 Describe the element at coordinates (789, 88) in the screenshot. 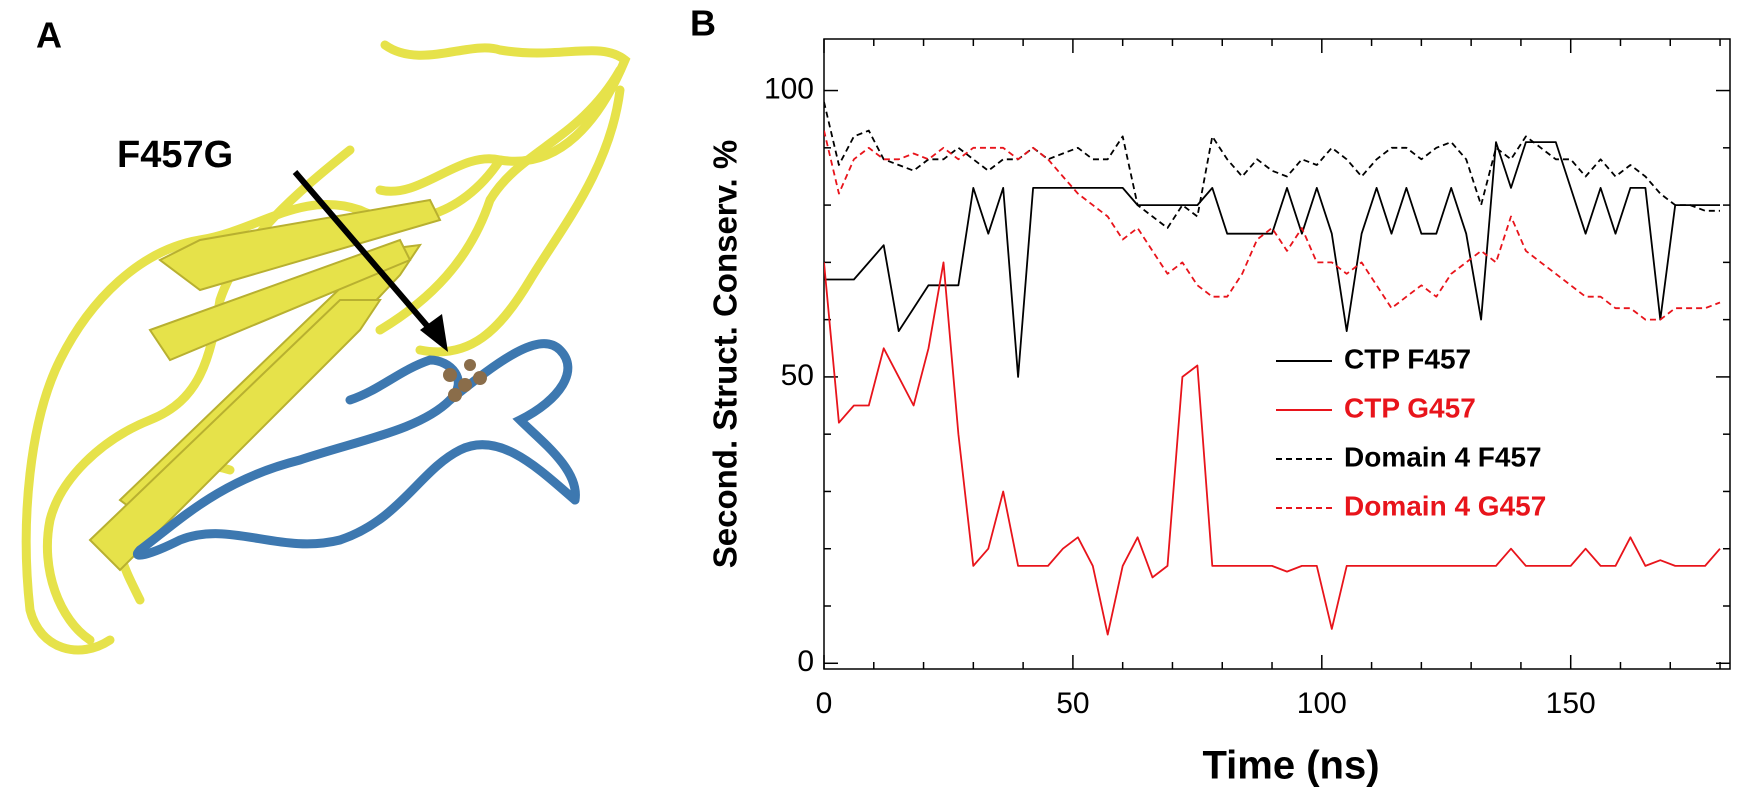

I see `y-tick-label: 100` at that location.